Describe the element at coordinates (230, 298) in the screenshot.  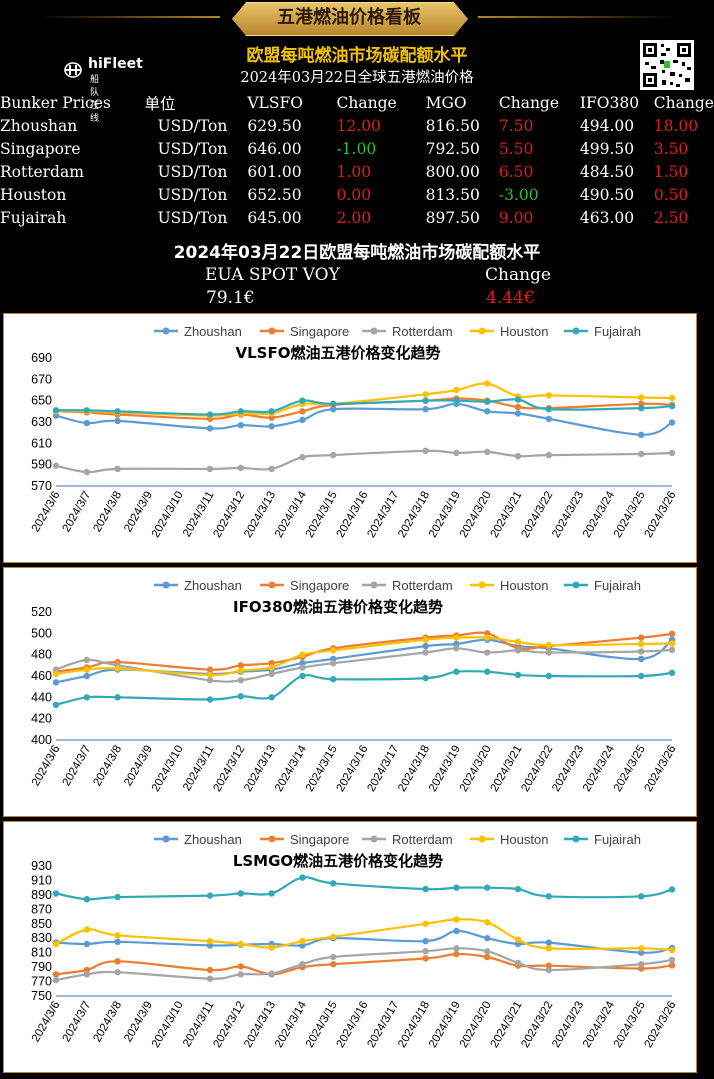
I see `eua-value: 79.1€` at that location.